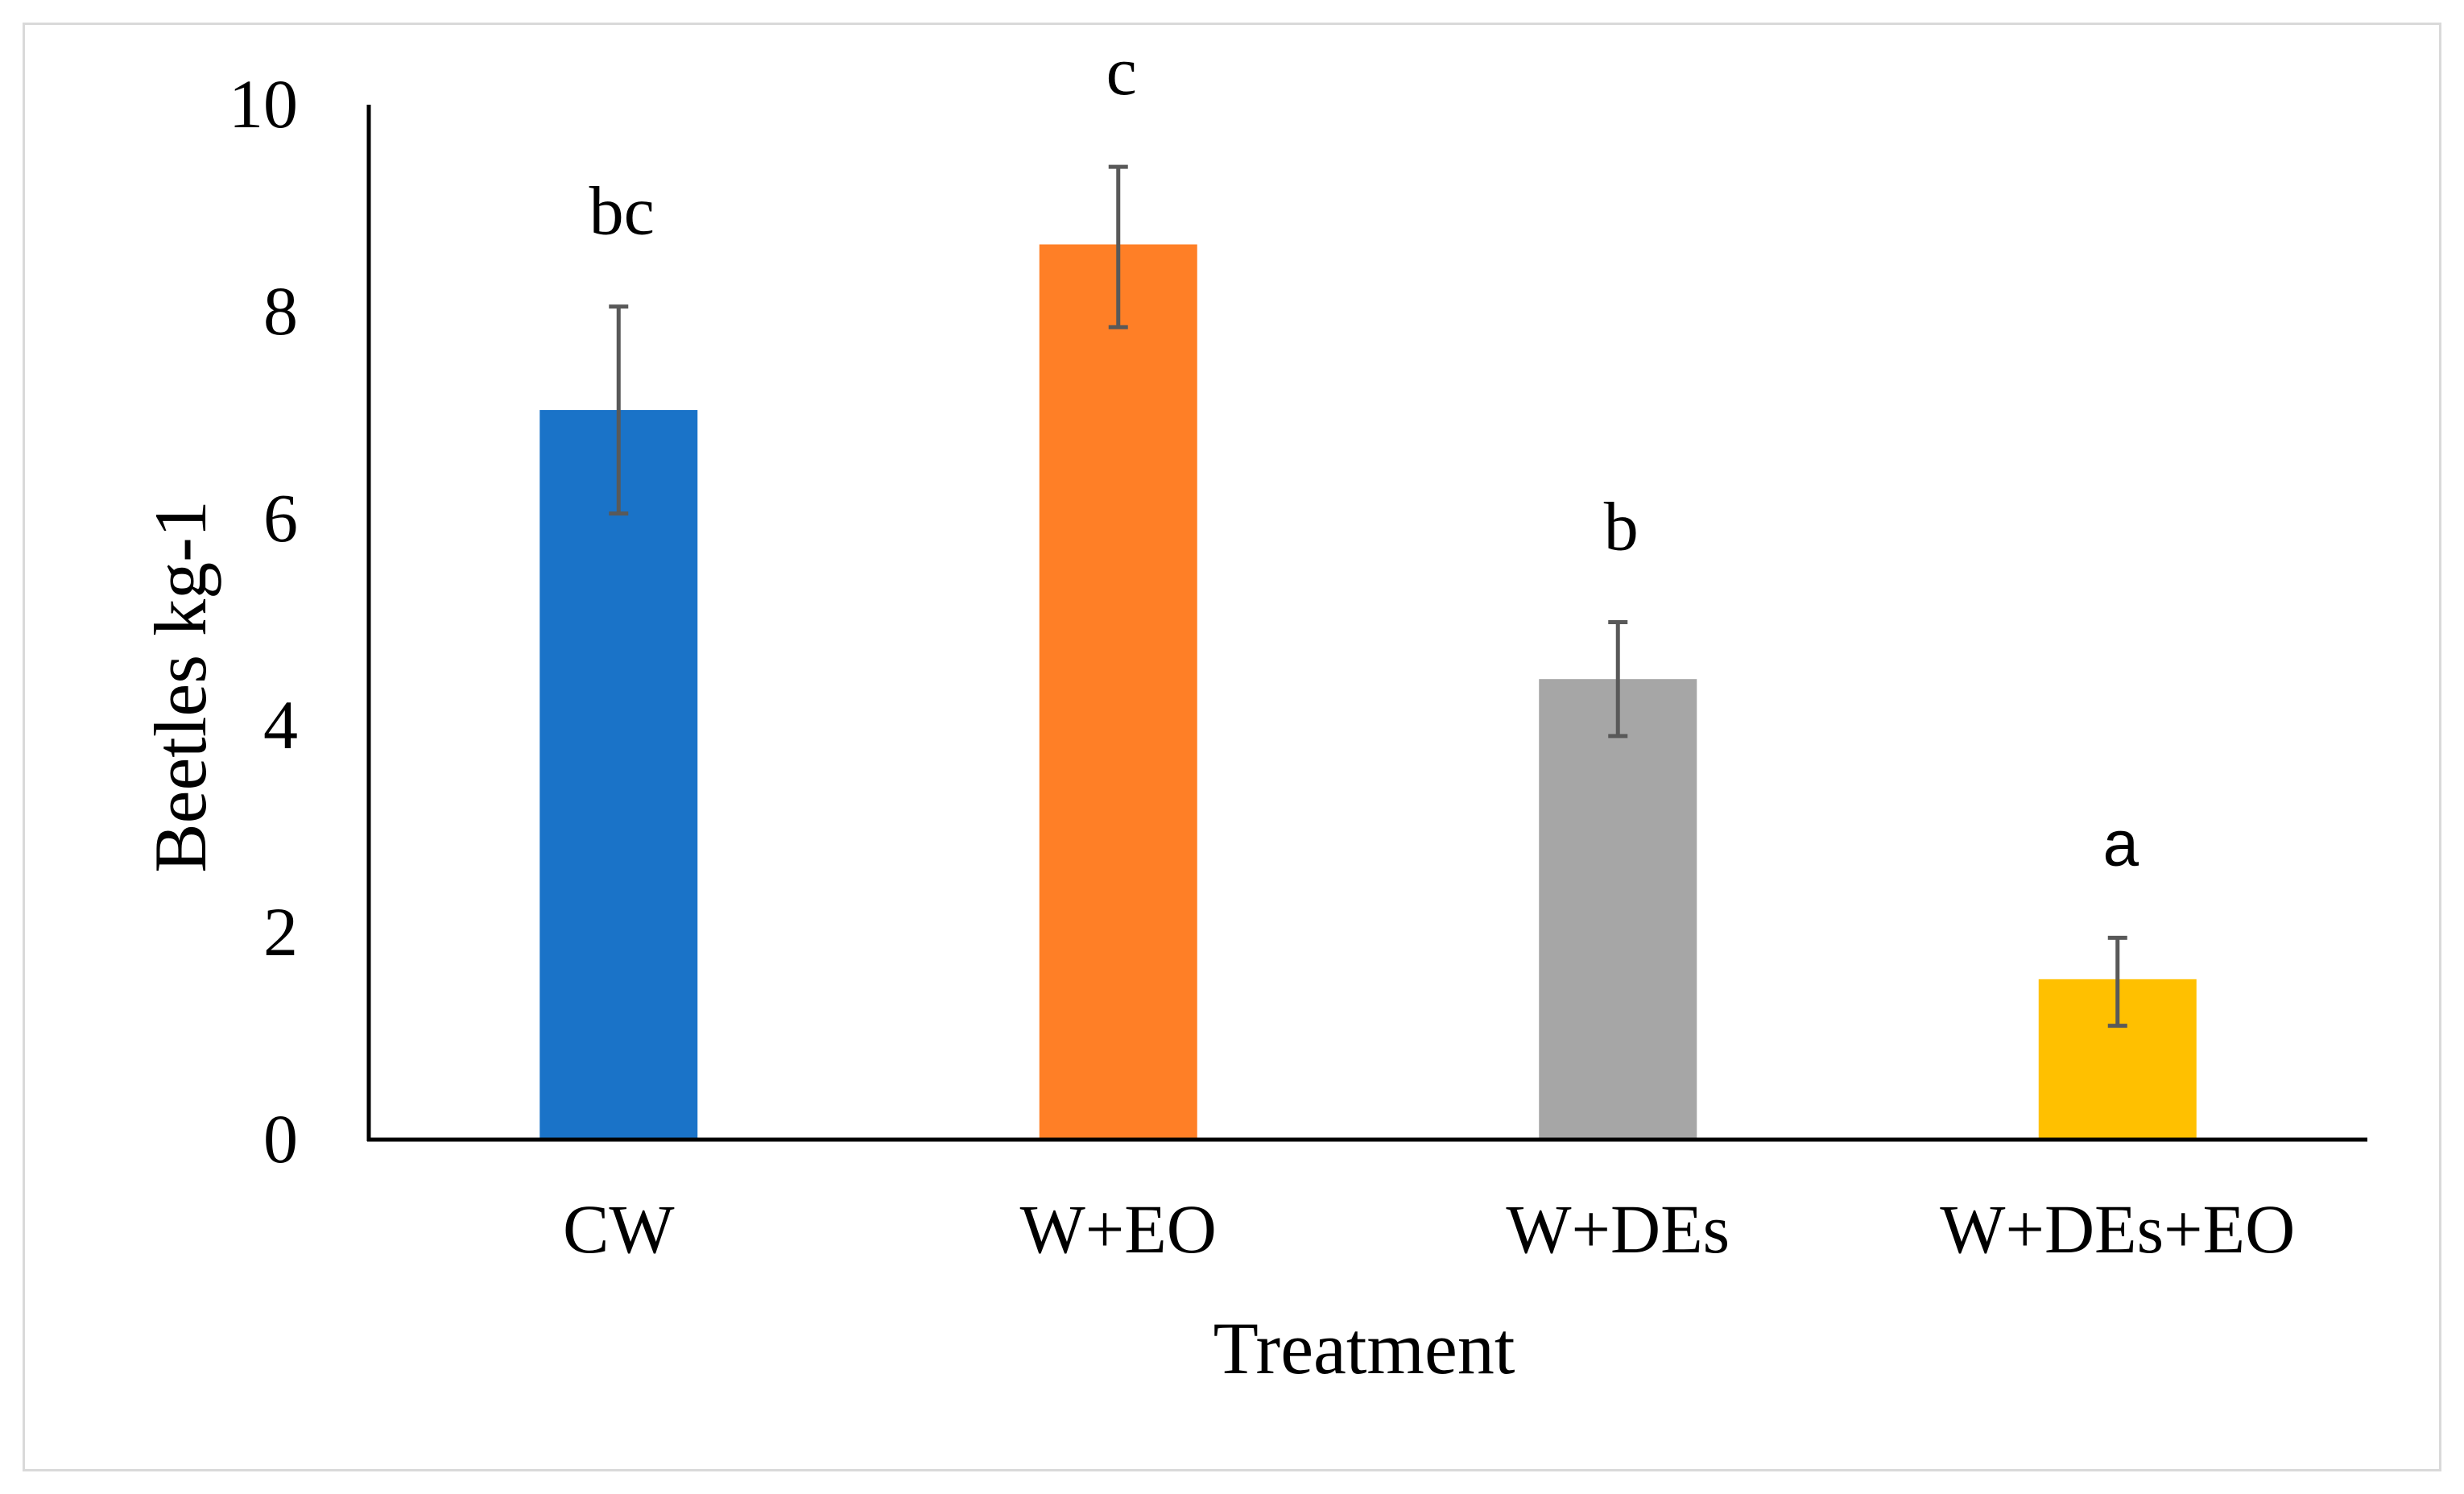 Image resolution: width=2464 pixels, height=1494 pixels. I want to click on significance-label: bc, so click(622, 211).